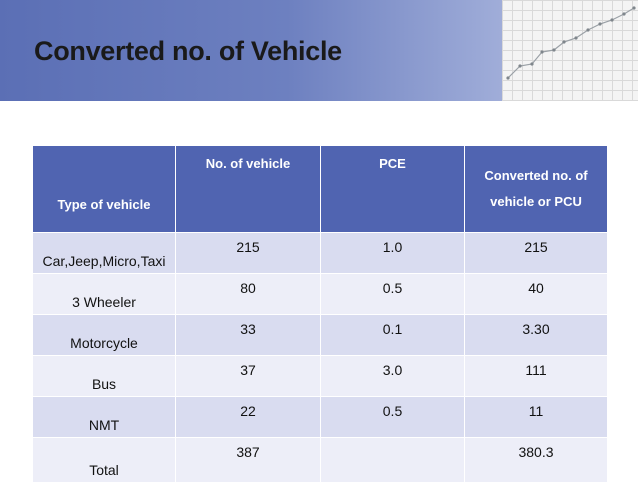 This screenshot has width=638, height=483. What do you see at coordinates (188, 51) in the screenshot?
I see `slide-title: Converted no. of Vehicle` at bounding box center [188, 51].